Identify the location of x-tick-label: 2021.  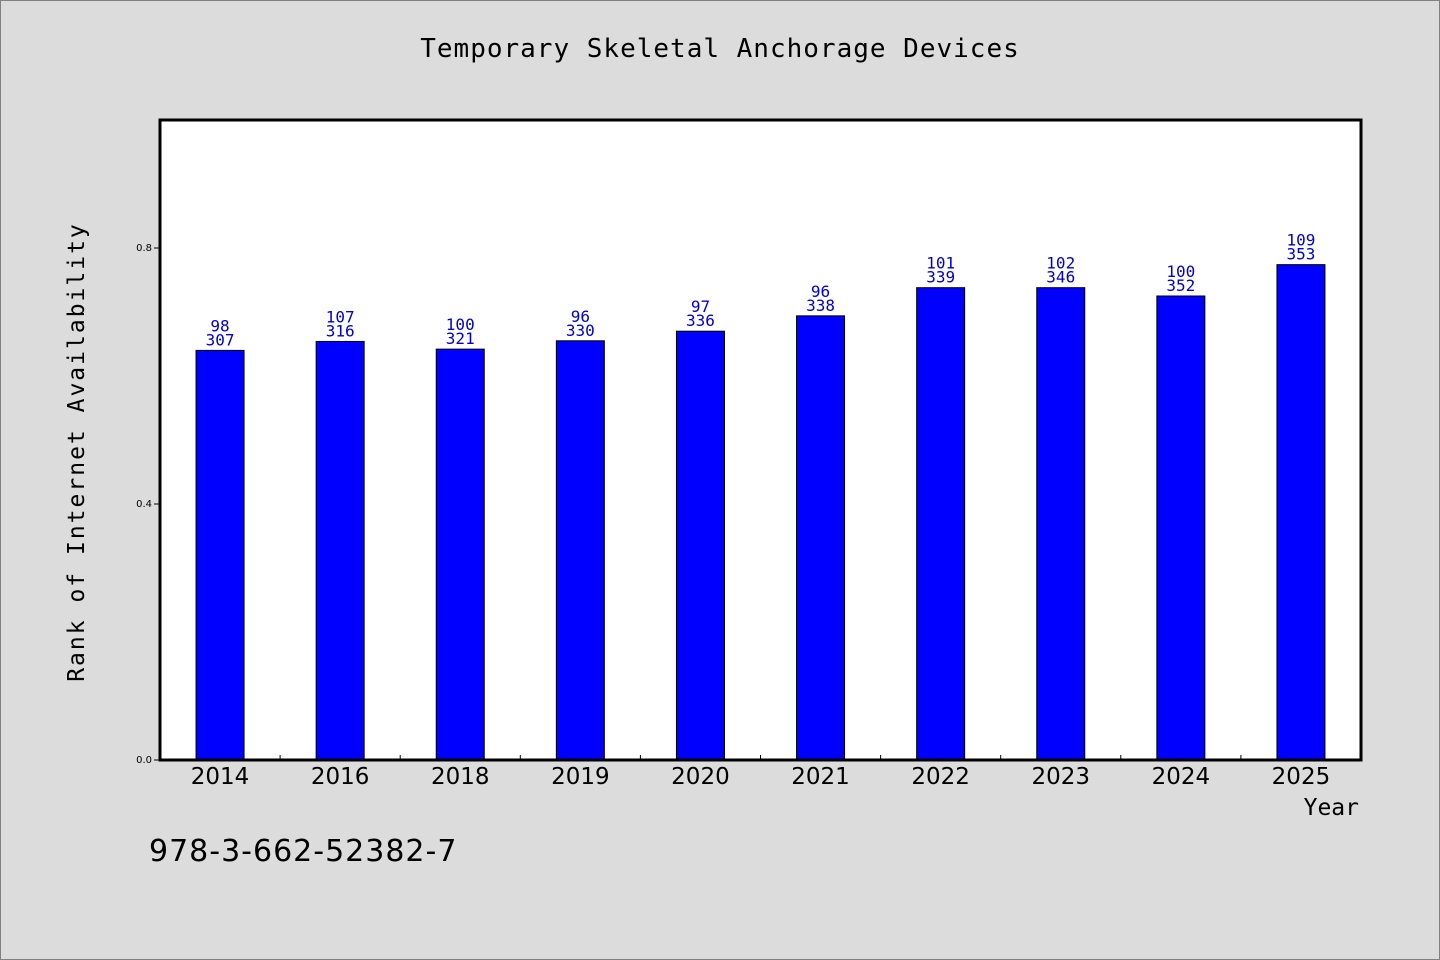
(820, 777).